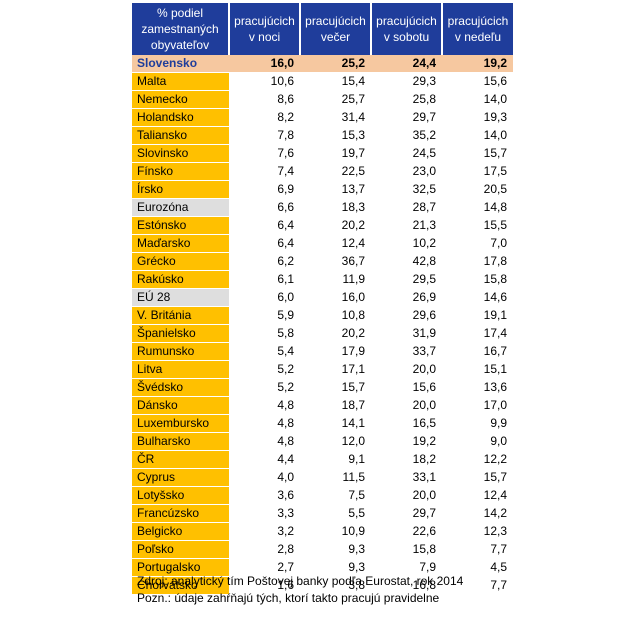 The height and width of the screenshot is (617, 620). Describe the element at coordinates (180, 207) in the screenshot. I see `country-cell: Eurozóna` at that location.